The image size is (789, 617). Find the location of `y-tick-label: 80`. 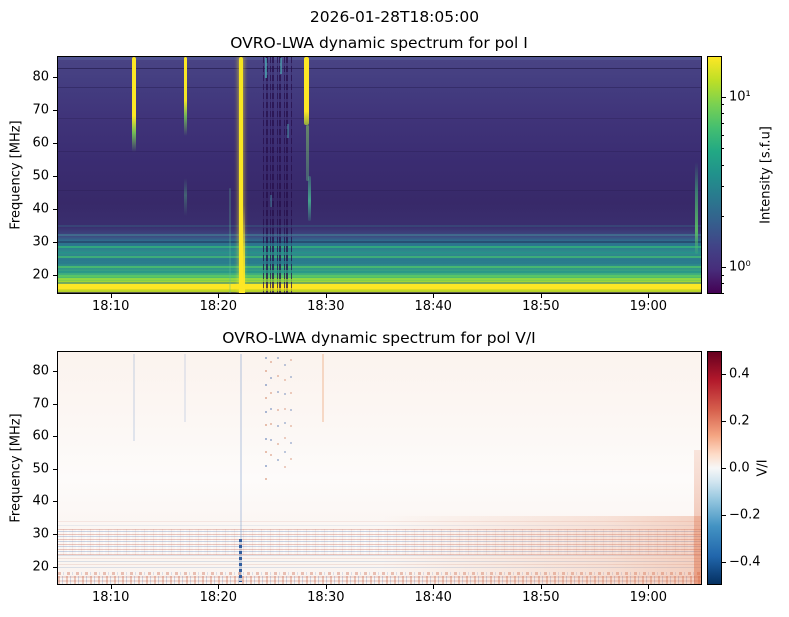

y-tick-label: 80 is located at coordinates (40, 76).